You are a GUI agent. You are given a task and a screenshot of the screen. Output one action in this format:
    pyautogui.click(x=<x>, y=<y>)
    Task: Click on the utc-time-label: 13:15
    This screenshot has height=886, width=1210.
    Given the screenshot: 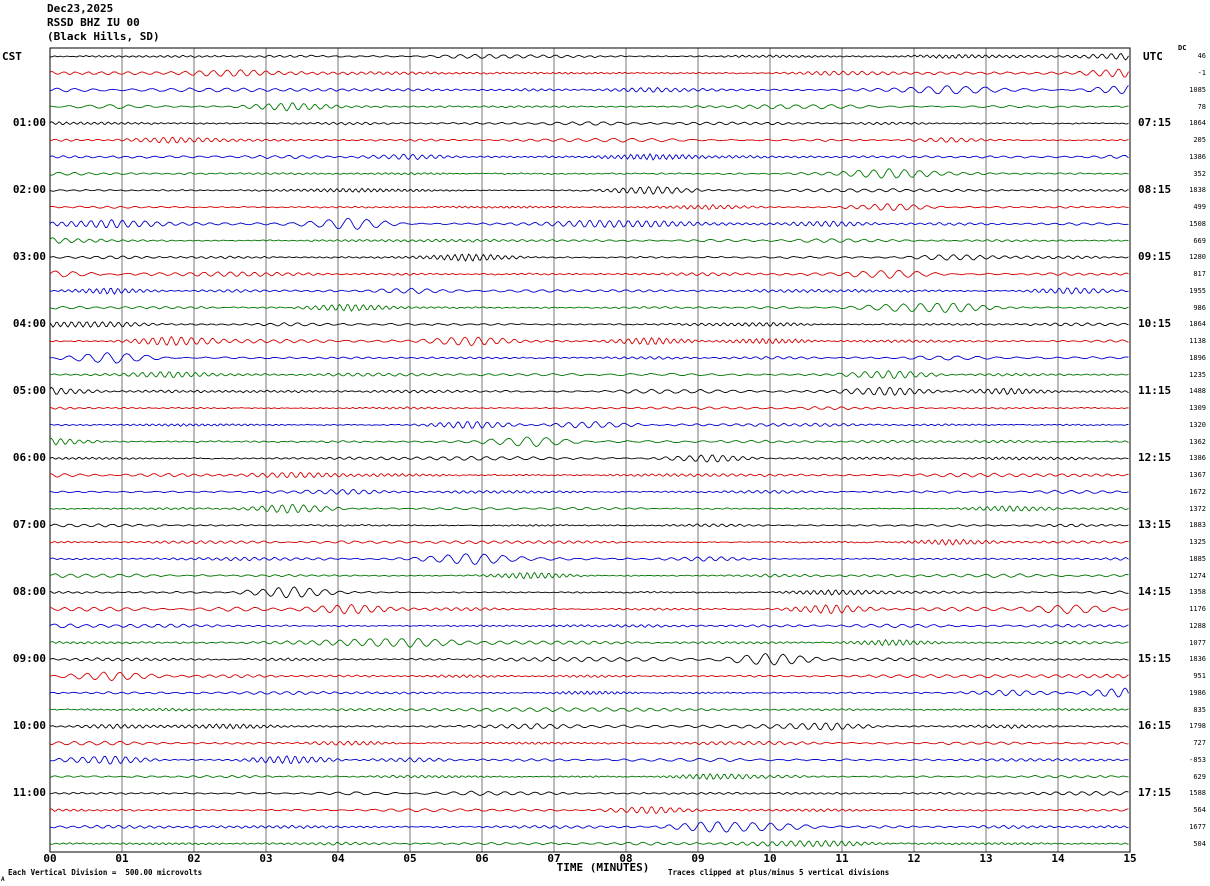 What is the action you would take?
    pyautogui.click(x=1155, y=525)
    